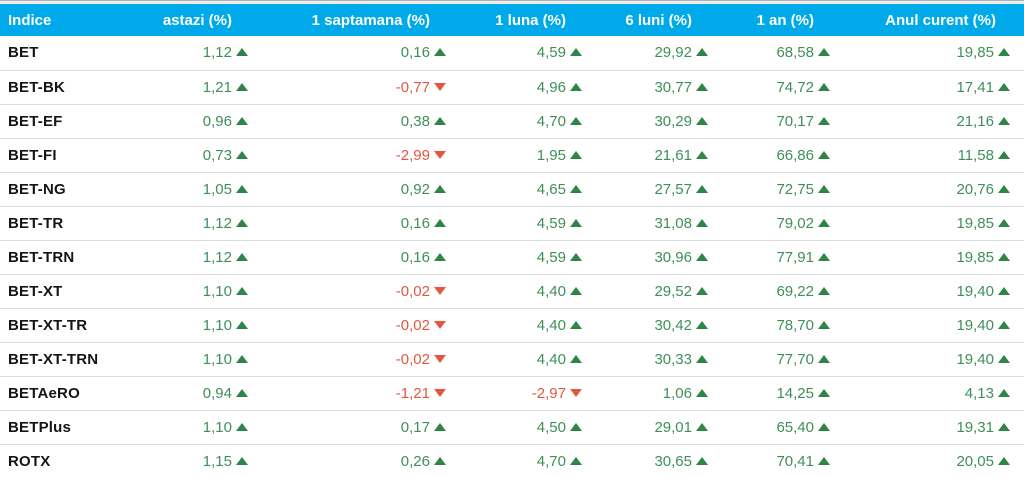 Image resolution: width=1024 pixels, height=478 pixels. What do you see at coordinates (795, 325) in the screenshot?
I see `percent-value: 78,70` at bounding box center [795, 325].